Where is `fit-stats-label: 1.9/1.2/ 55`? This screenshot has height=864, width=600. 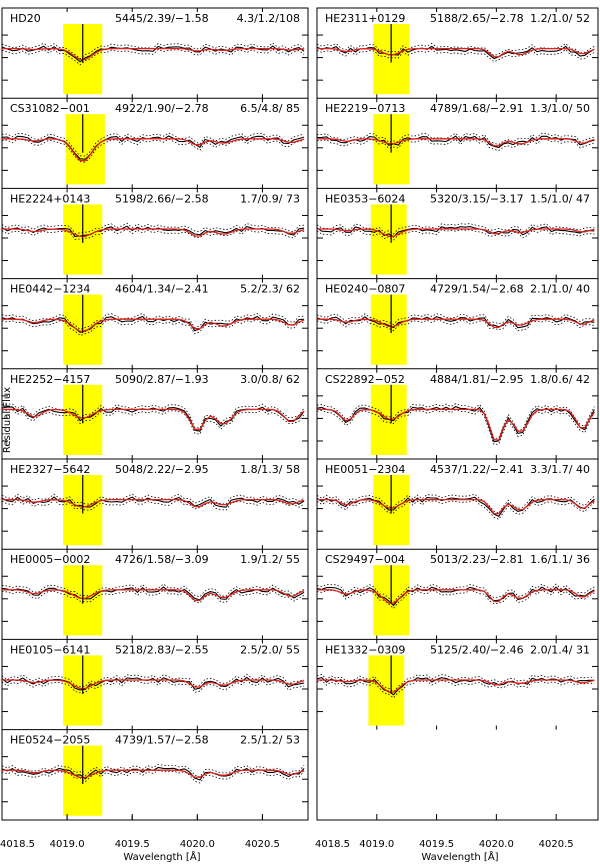
fit-stats-label: 1.9/1.2/ 55 is located at coordinates (270, 559).